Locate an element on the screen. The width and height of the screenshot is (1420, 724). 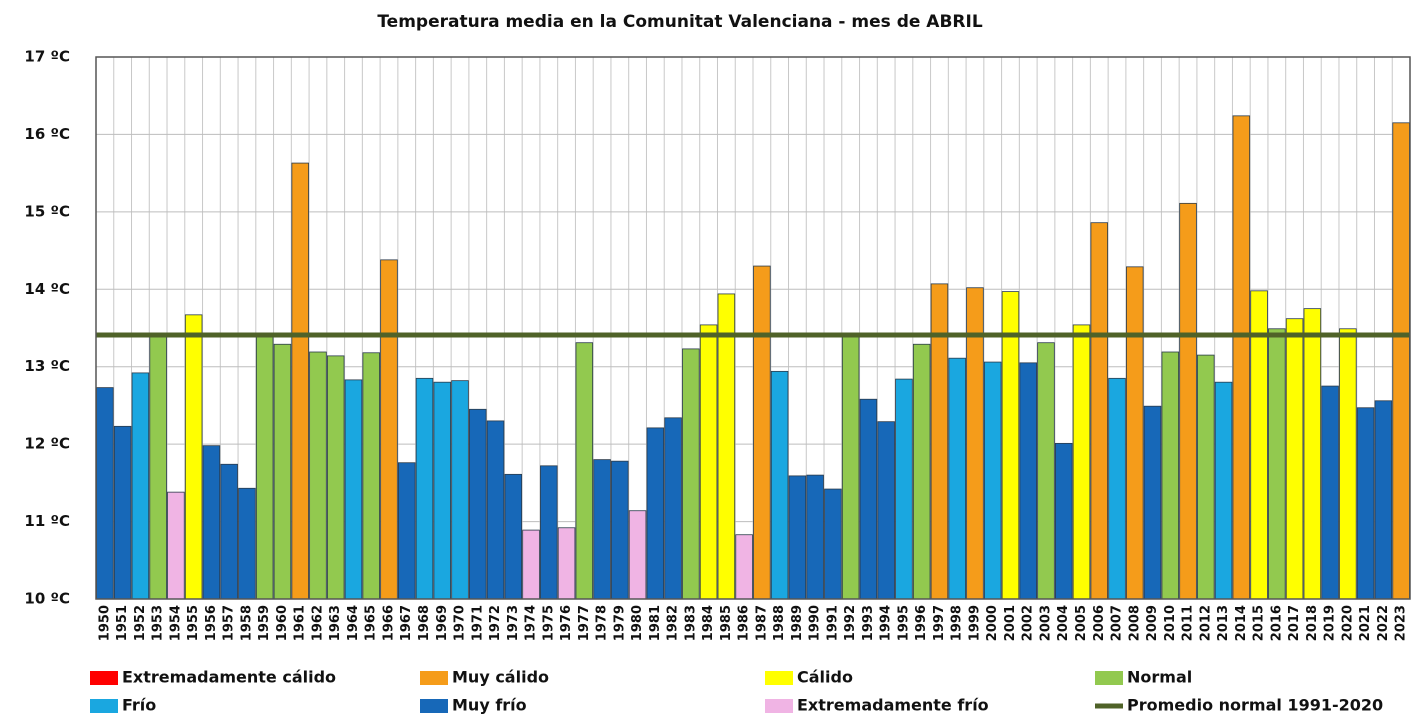
x-tick-label: 1958 is located at coordinates (246, 623).